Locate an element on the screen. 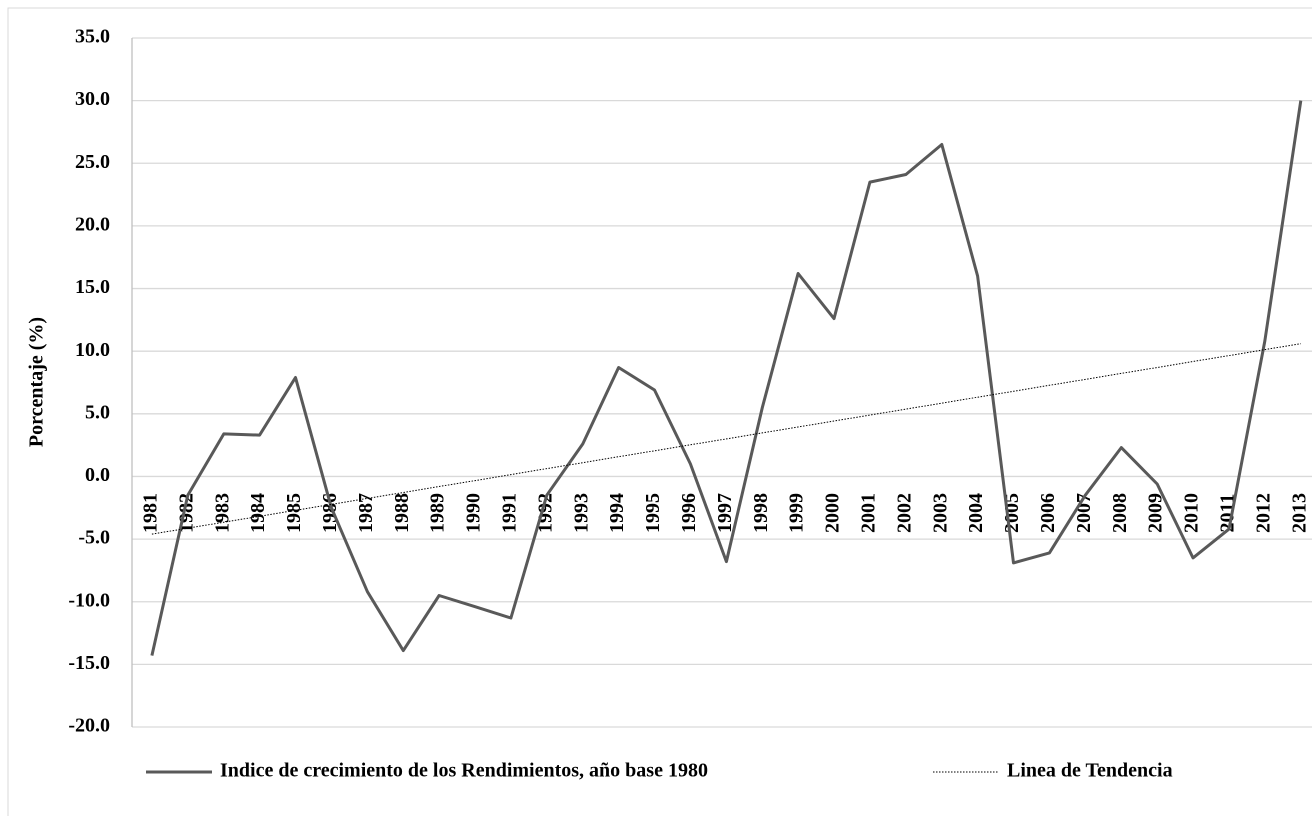 This screenshot has width=1312, height=816. y-tick-label: 0.0 is located at coordinates (97, 475).